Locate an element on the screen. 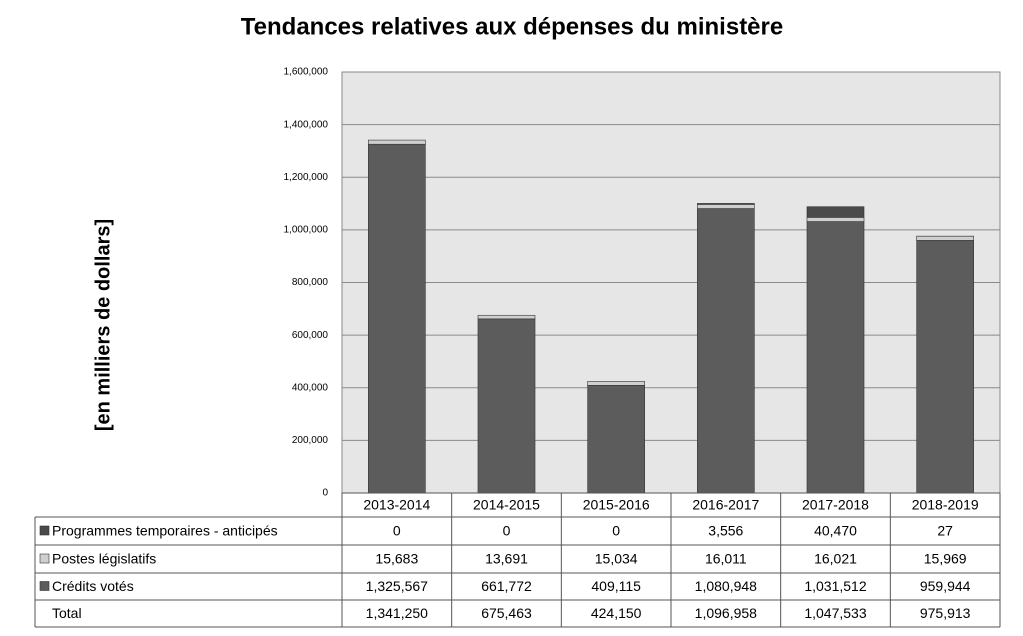 The width and height of the screenshot is (1023, 636). y-tick-label: 0 is located at coordinates (325, 493).